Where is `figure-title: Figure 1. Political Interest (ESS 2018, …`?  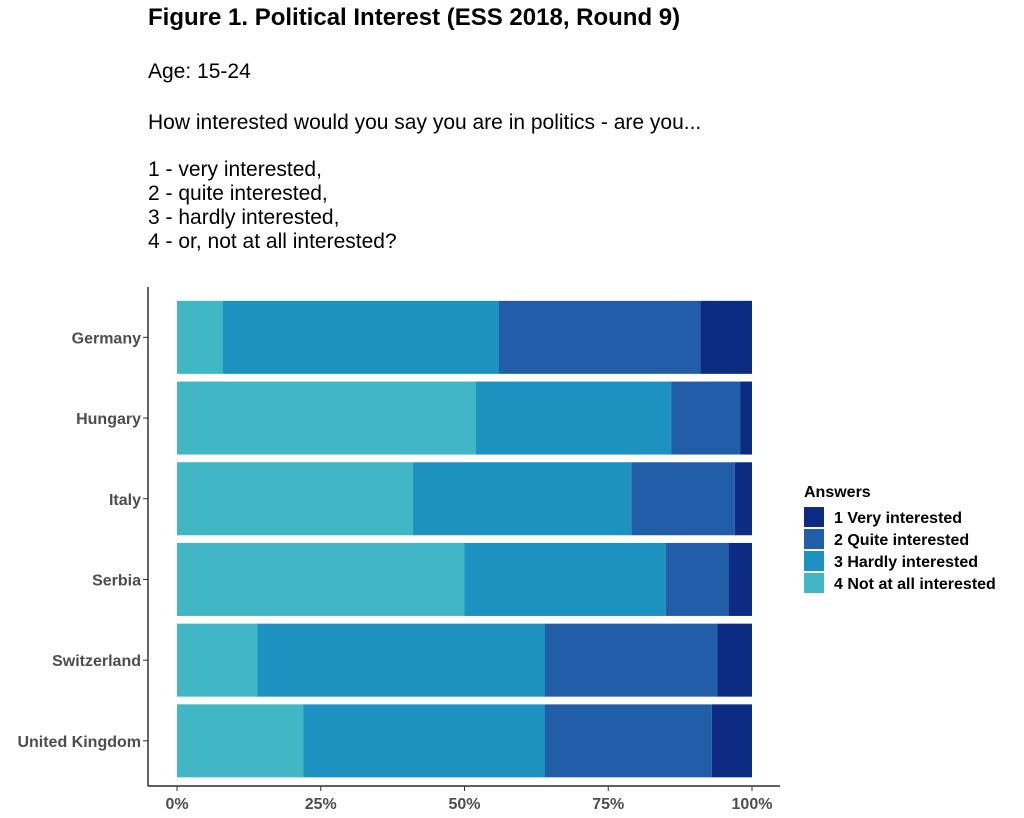
figure-title: Figure 1. Political Interest (ESS 2018, … is located at coordinates (414, 17).